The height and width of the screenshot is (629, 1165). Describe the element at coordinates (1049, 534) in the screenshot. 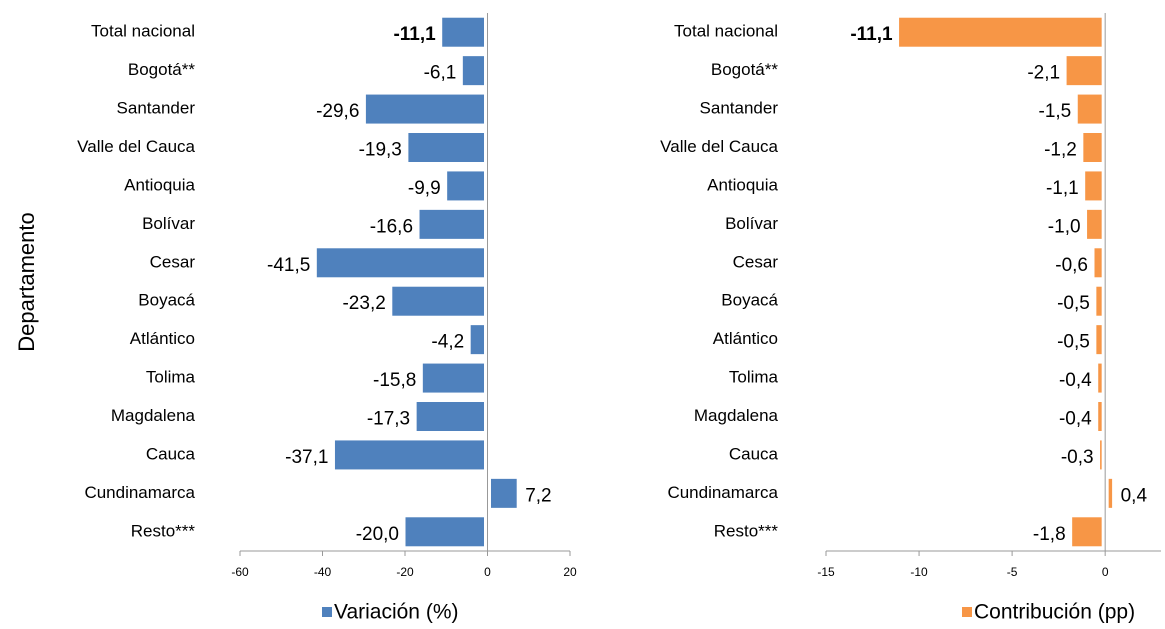

I see `value-label: -1,8` at that location.